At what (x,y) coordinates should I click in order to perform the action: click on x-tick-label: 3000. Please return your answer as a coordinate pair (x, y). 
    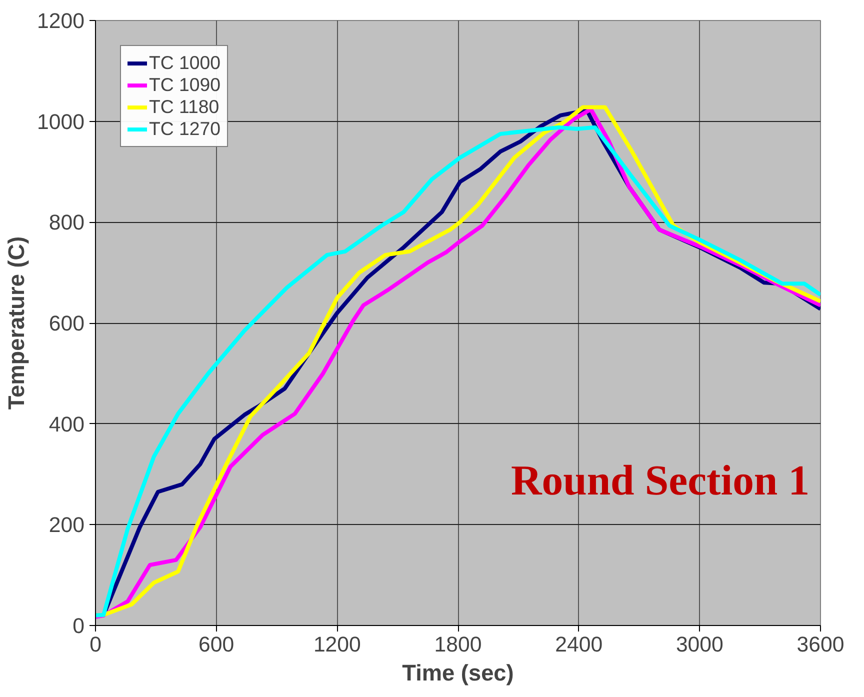
    Looking at the image, I should click on (700, 644).